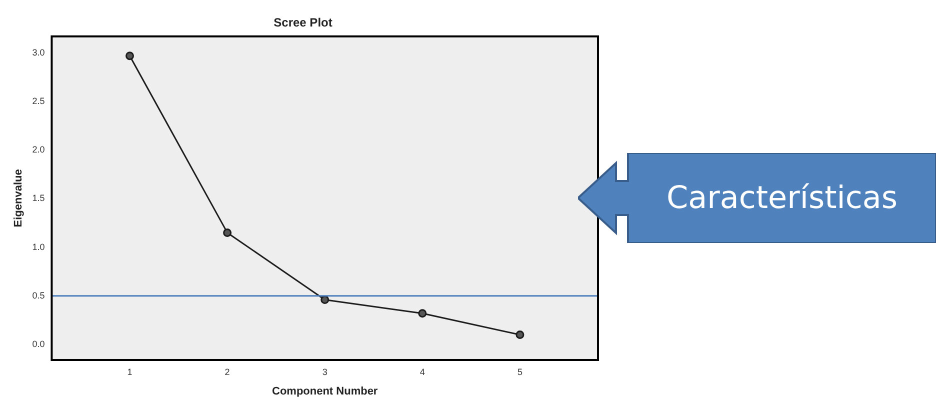 The image size is (944, 410). I want to click on y-tick-label: 2.5, so click(38, 101).